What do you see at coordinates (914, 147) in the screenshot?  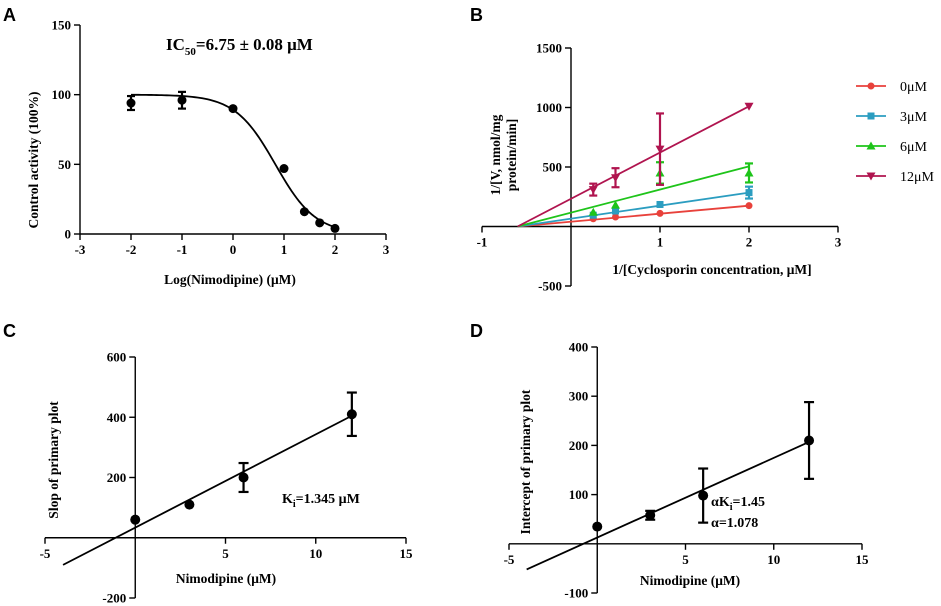 I see `legend-label: 6μM` at bounding box center [914, 147].